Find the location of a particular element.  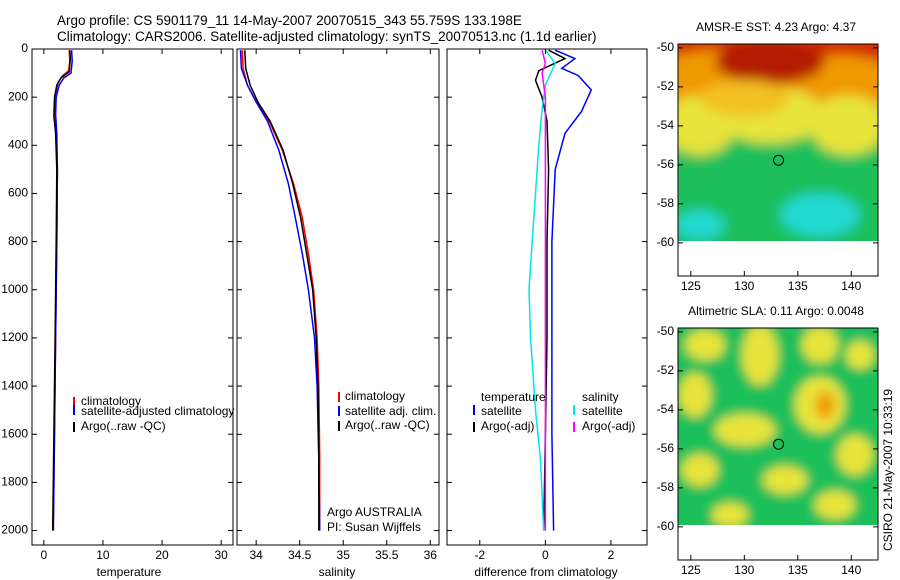

depth-tick-label-7: 1400 is located at coordinates (14, 385).